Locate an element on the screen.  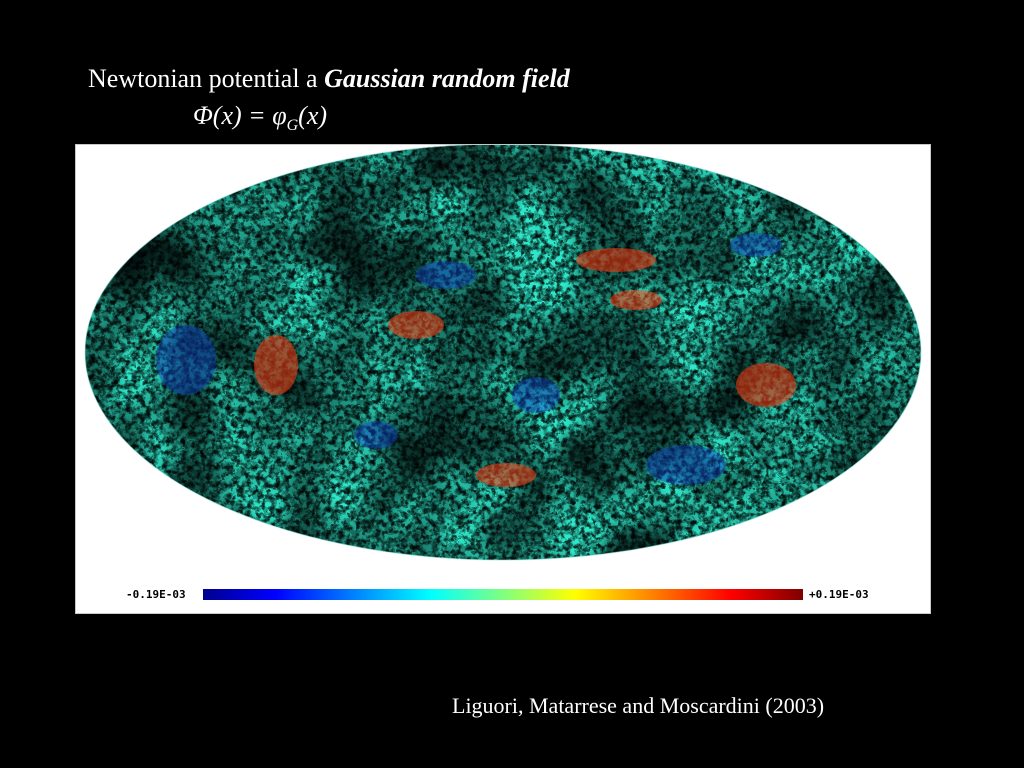
formula-subscript: G is located at coordinates (292, 125).